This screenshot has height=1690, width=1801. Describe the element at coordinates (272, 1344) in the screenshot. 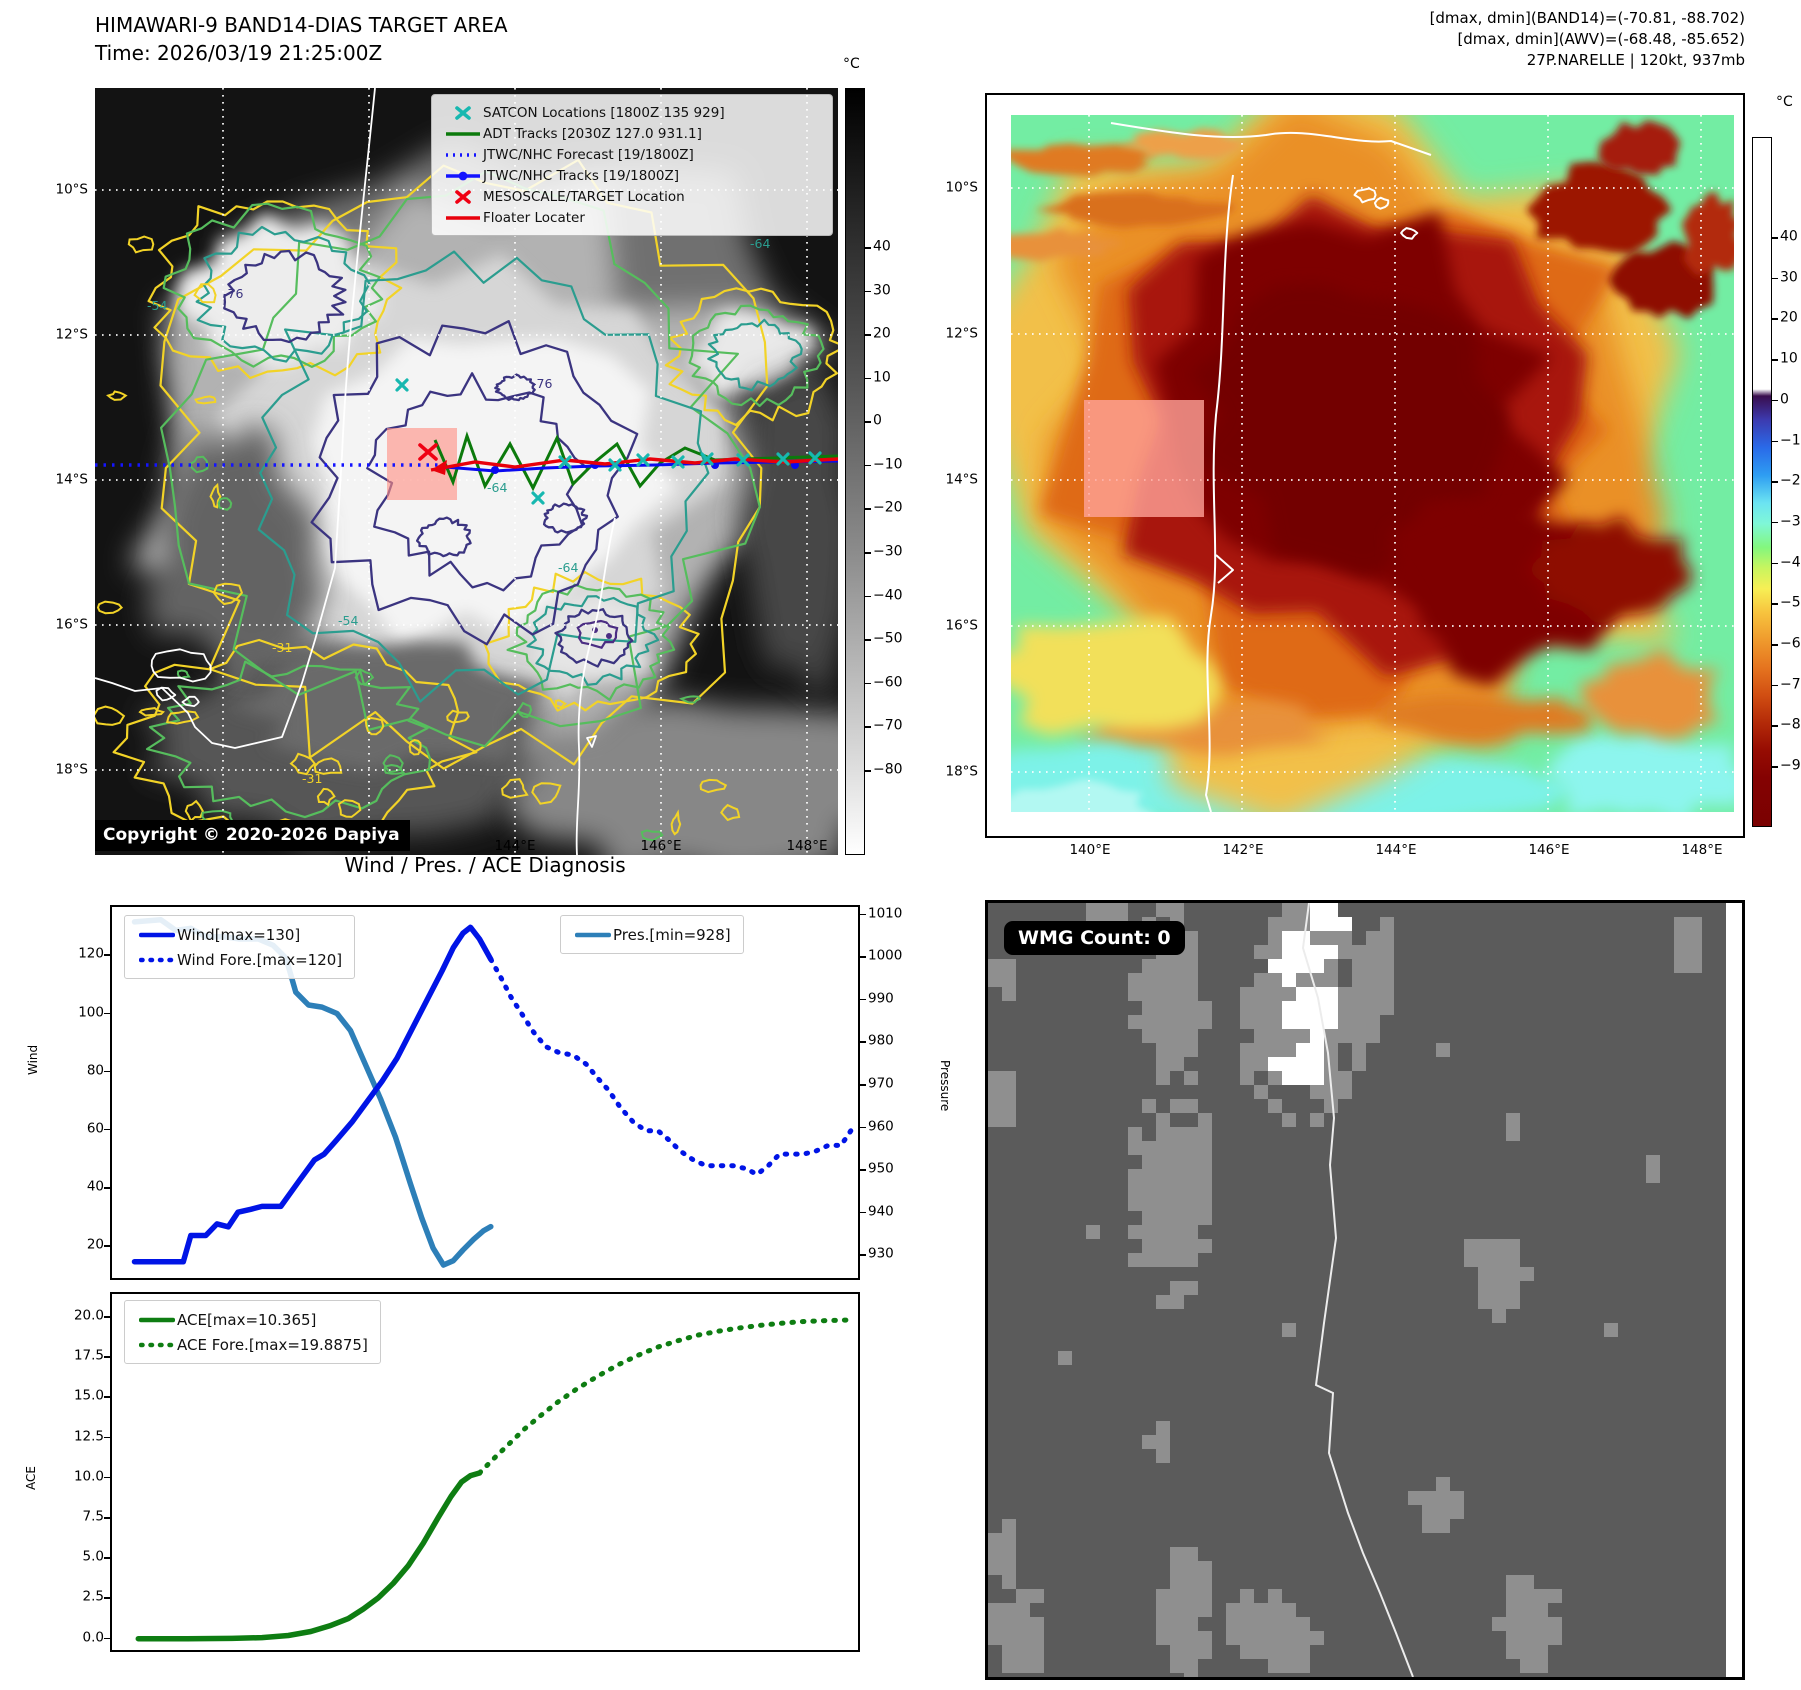

I see `legend-label: ACE Fore.[max=19.8875]` at that location.